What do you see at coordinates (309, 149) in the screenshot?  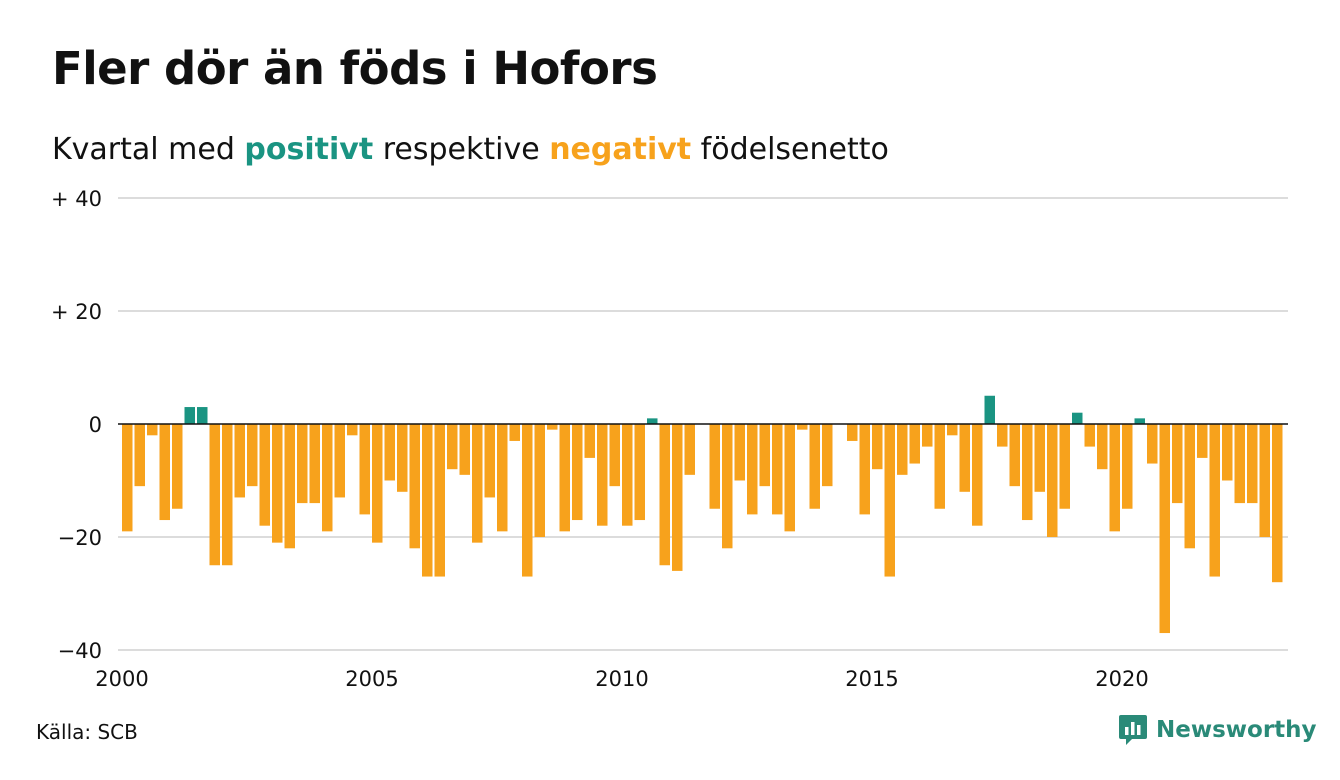 I see `subtitle-positive-label: positivt` at bounding box center [309, 149].